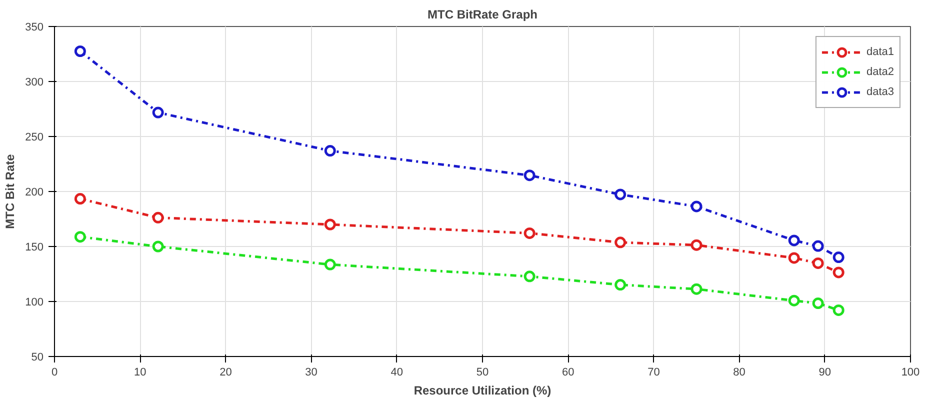 Image resolution: width=938 pixels, height=408 pixels. Describe the element at coordinates (739, 372) in the screenshot. I see `x-tick-label: 80` at that location.